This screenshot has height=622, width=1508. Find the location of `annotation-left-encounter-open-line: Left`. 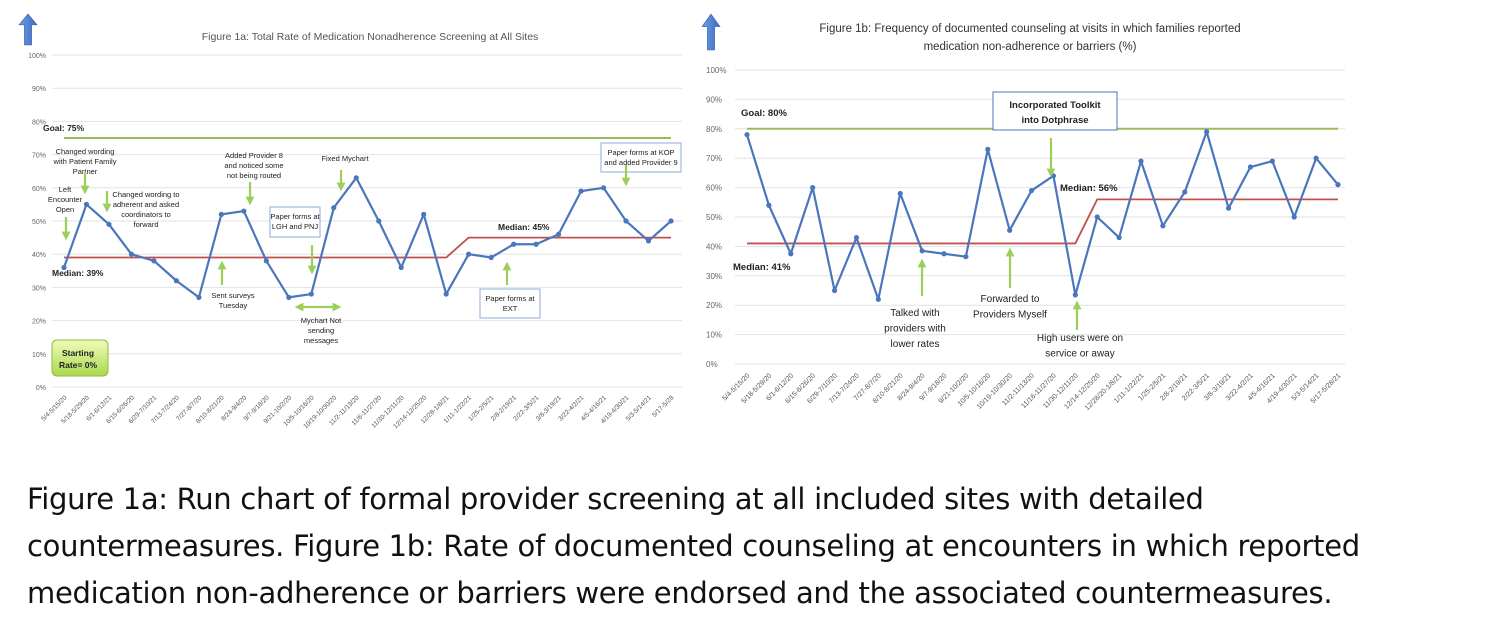

annotation-left-encounter-open-line: Left is located at coordinates (65, 189).